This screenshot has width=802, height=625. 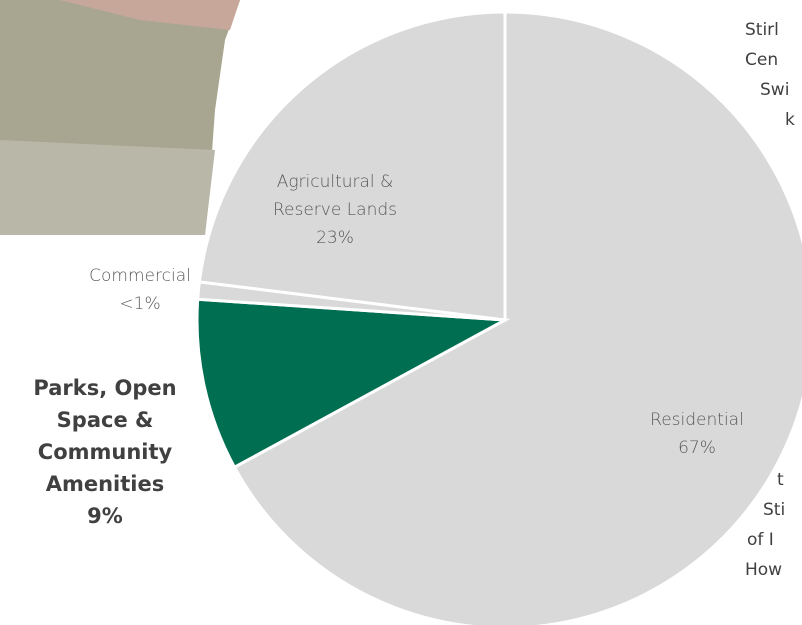 I want to click on slice-label: Agricultural & Reserve Lands 23%, so click(x=335, y=210).